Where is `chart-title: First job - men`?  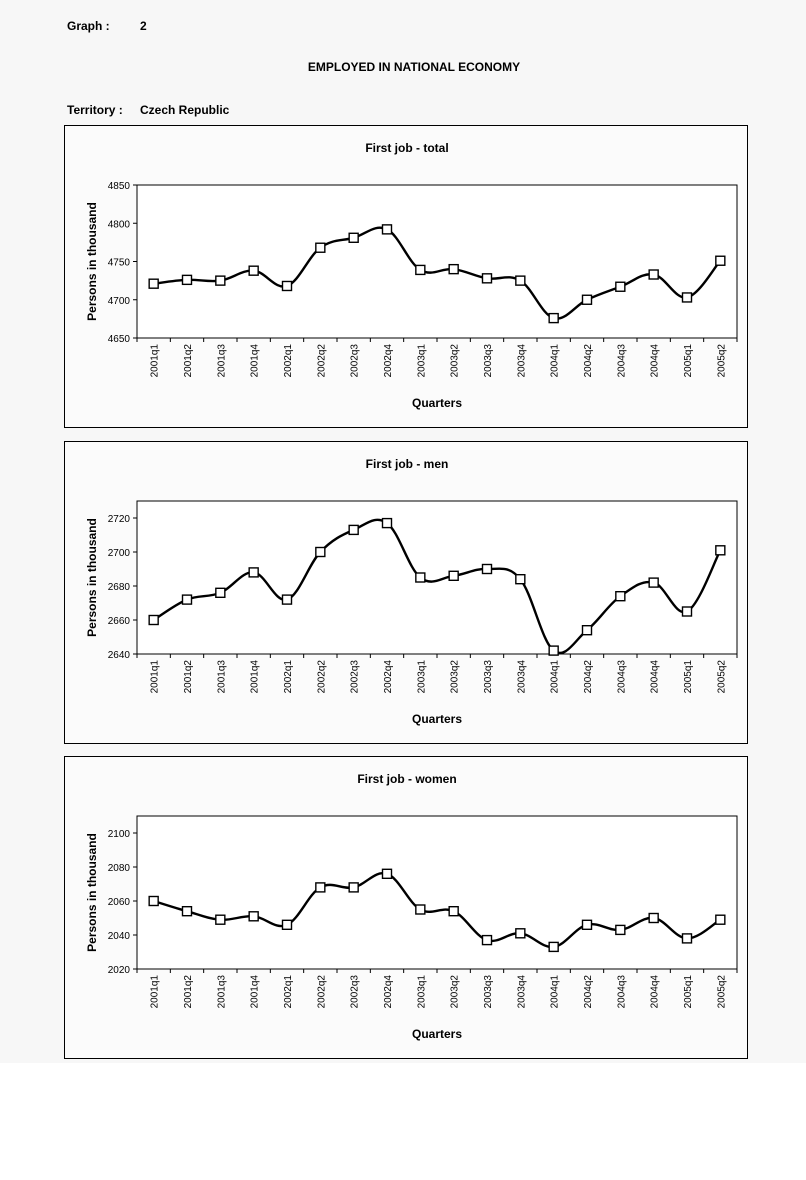 chart-title: First job - men is located at coordinates (407, 464).